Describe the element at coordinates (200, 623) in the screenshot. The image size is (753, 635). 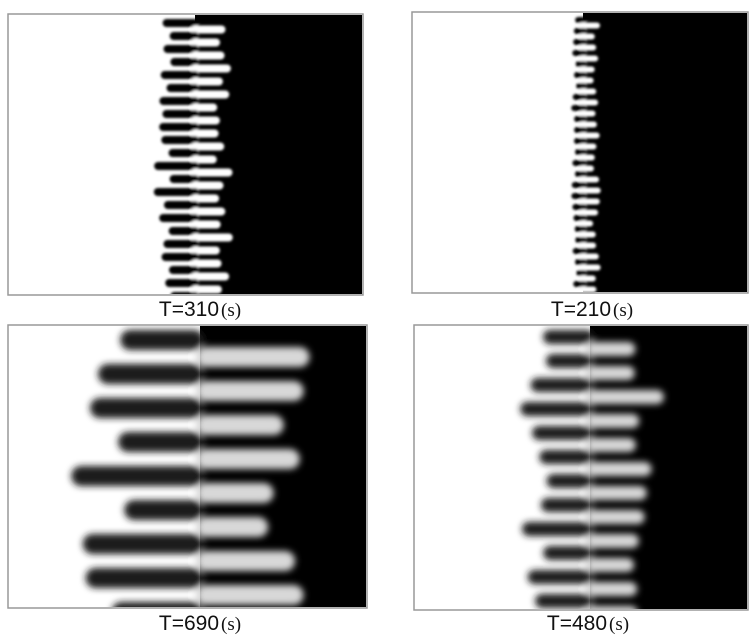
I see `panel-label: T=690 (s)` at that location.